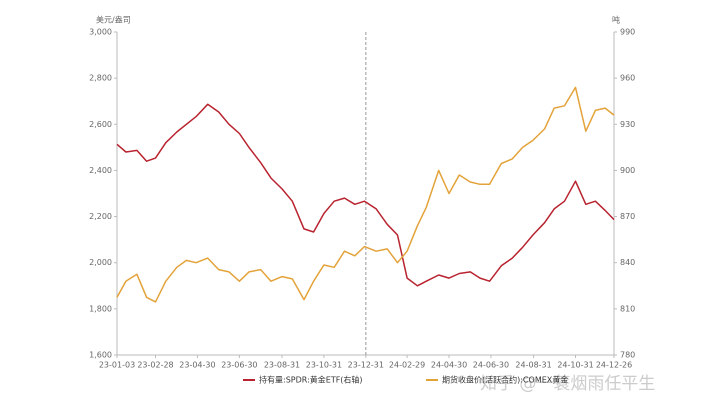  Describe the element at coordinates (100, 308) in the screenshot. I see `y-tick-label: 1,800` at that location.